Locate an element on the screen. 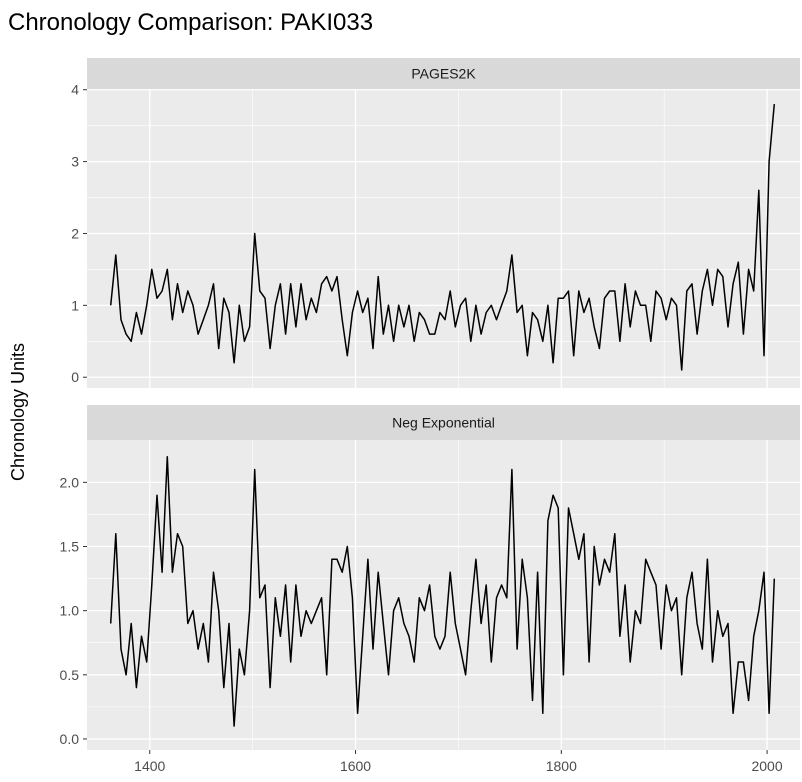 Image resolution: width=802 pixels, height=782 pixels. y-tick-label: 1.0 is located at coordinates (70, 611).